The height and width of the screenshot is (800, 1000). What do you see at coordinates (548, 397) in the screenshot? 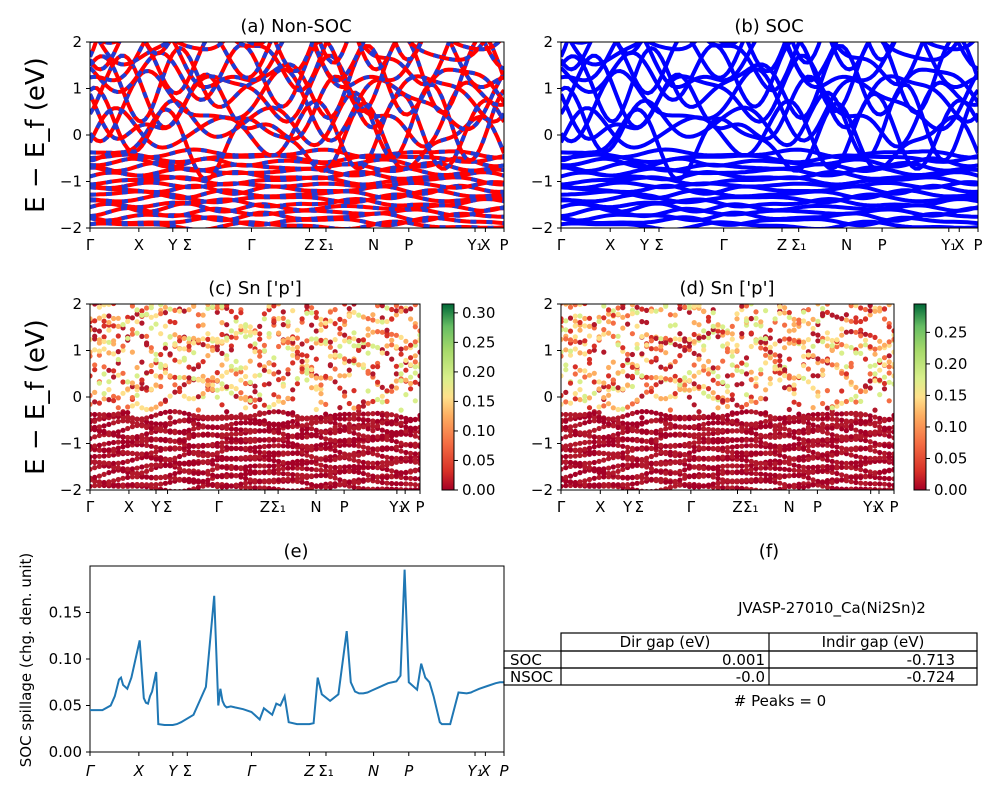
I see `ytick-label: 0` at bounding box center [548, 397].